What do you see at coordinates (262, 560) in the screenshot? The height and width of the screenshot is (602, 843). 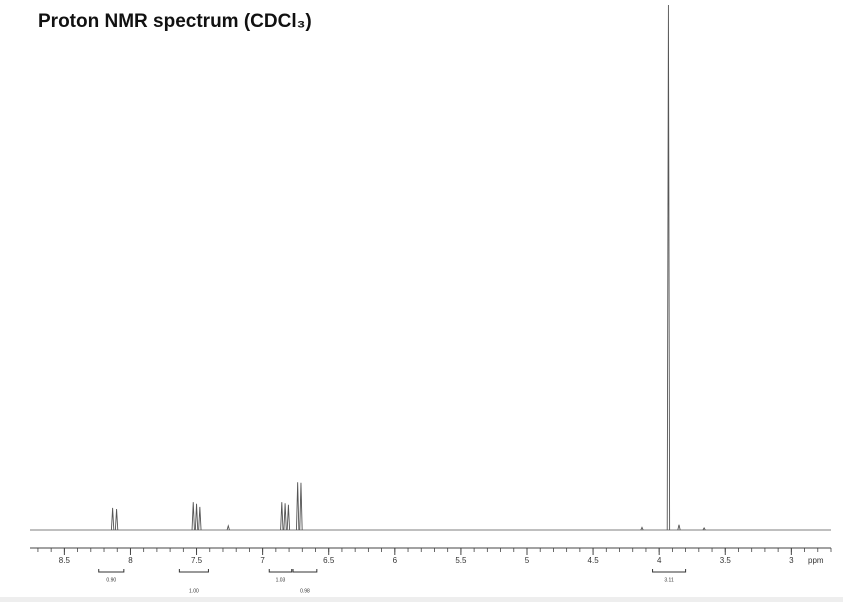 I see `x-tick-label: 7` at bounding box center [262, 560].